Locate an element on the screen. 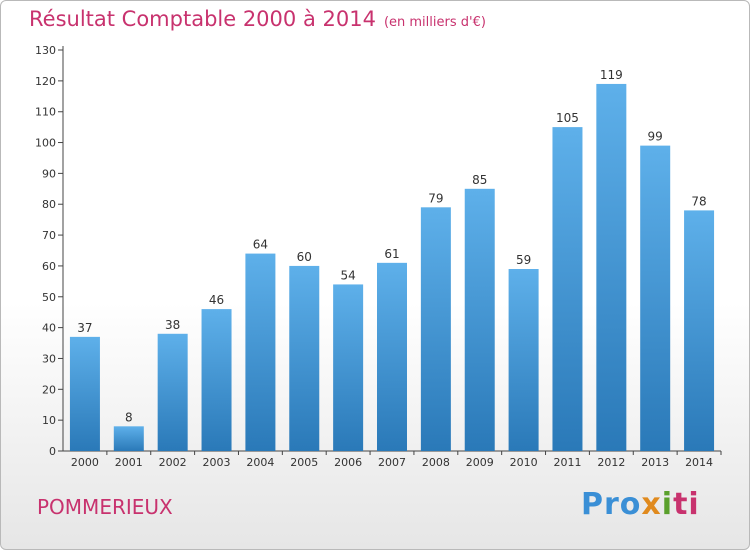  data-label-2011: 105 is located at coordinates (567, 118).